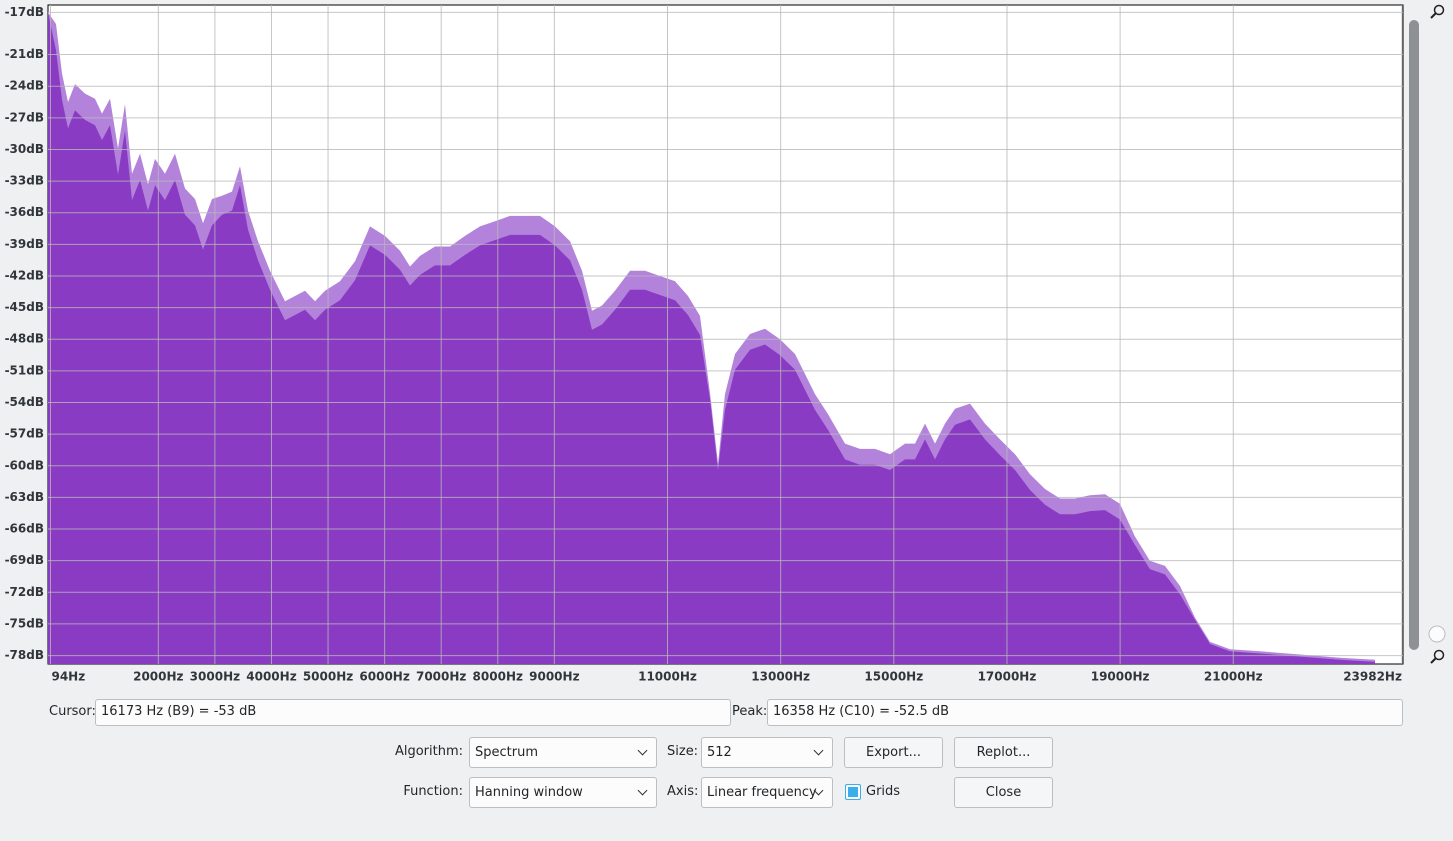  I want to click on x-tick-label: 8000Hz, so click(498, 677).